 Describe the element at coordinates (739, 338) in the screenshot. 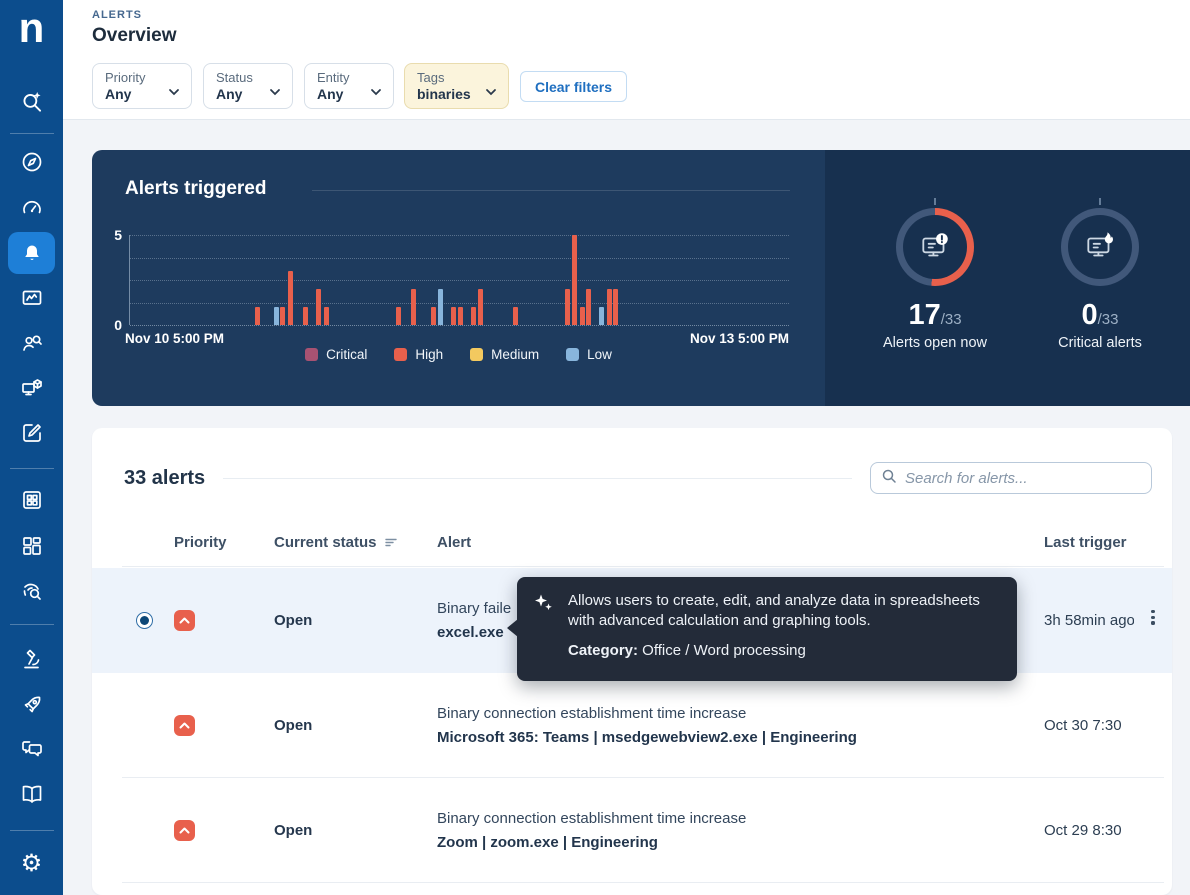

I see `x-axis-end-label: Nov 13 5:00 PM` at that location.